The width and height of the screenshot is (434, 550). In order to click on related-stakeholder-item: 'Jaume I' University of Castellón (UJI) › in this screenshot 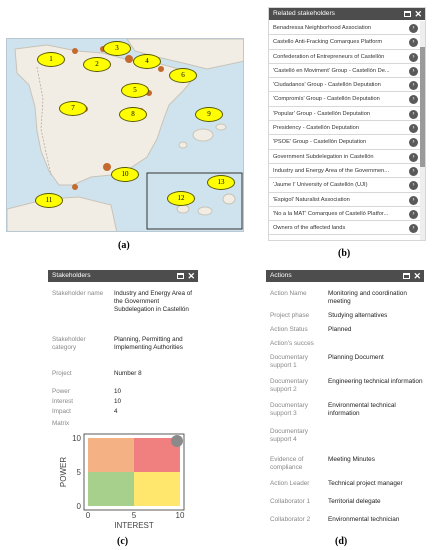, I will do `click(345, 185)`.